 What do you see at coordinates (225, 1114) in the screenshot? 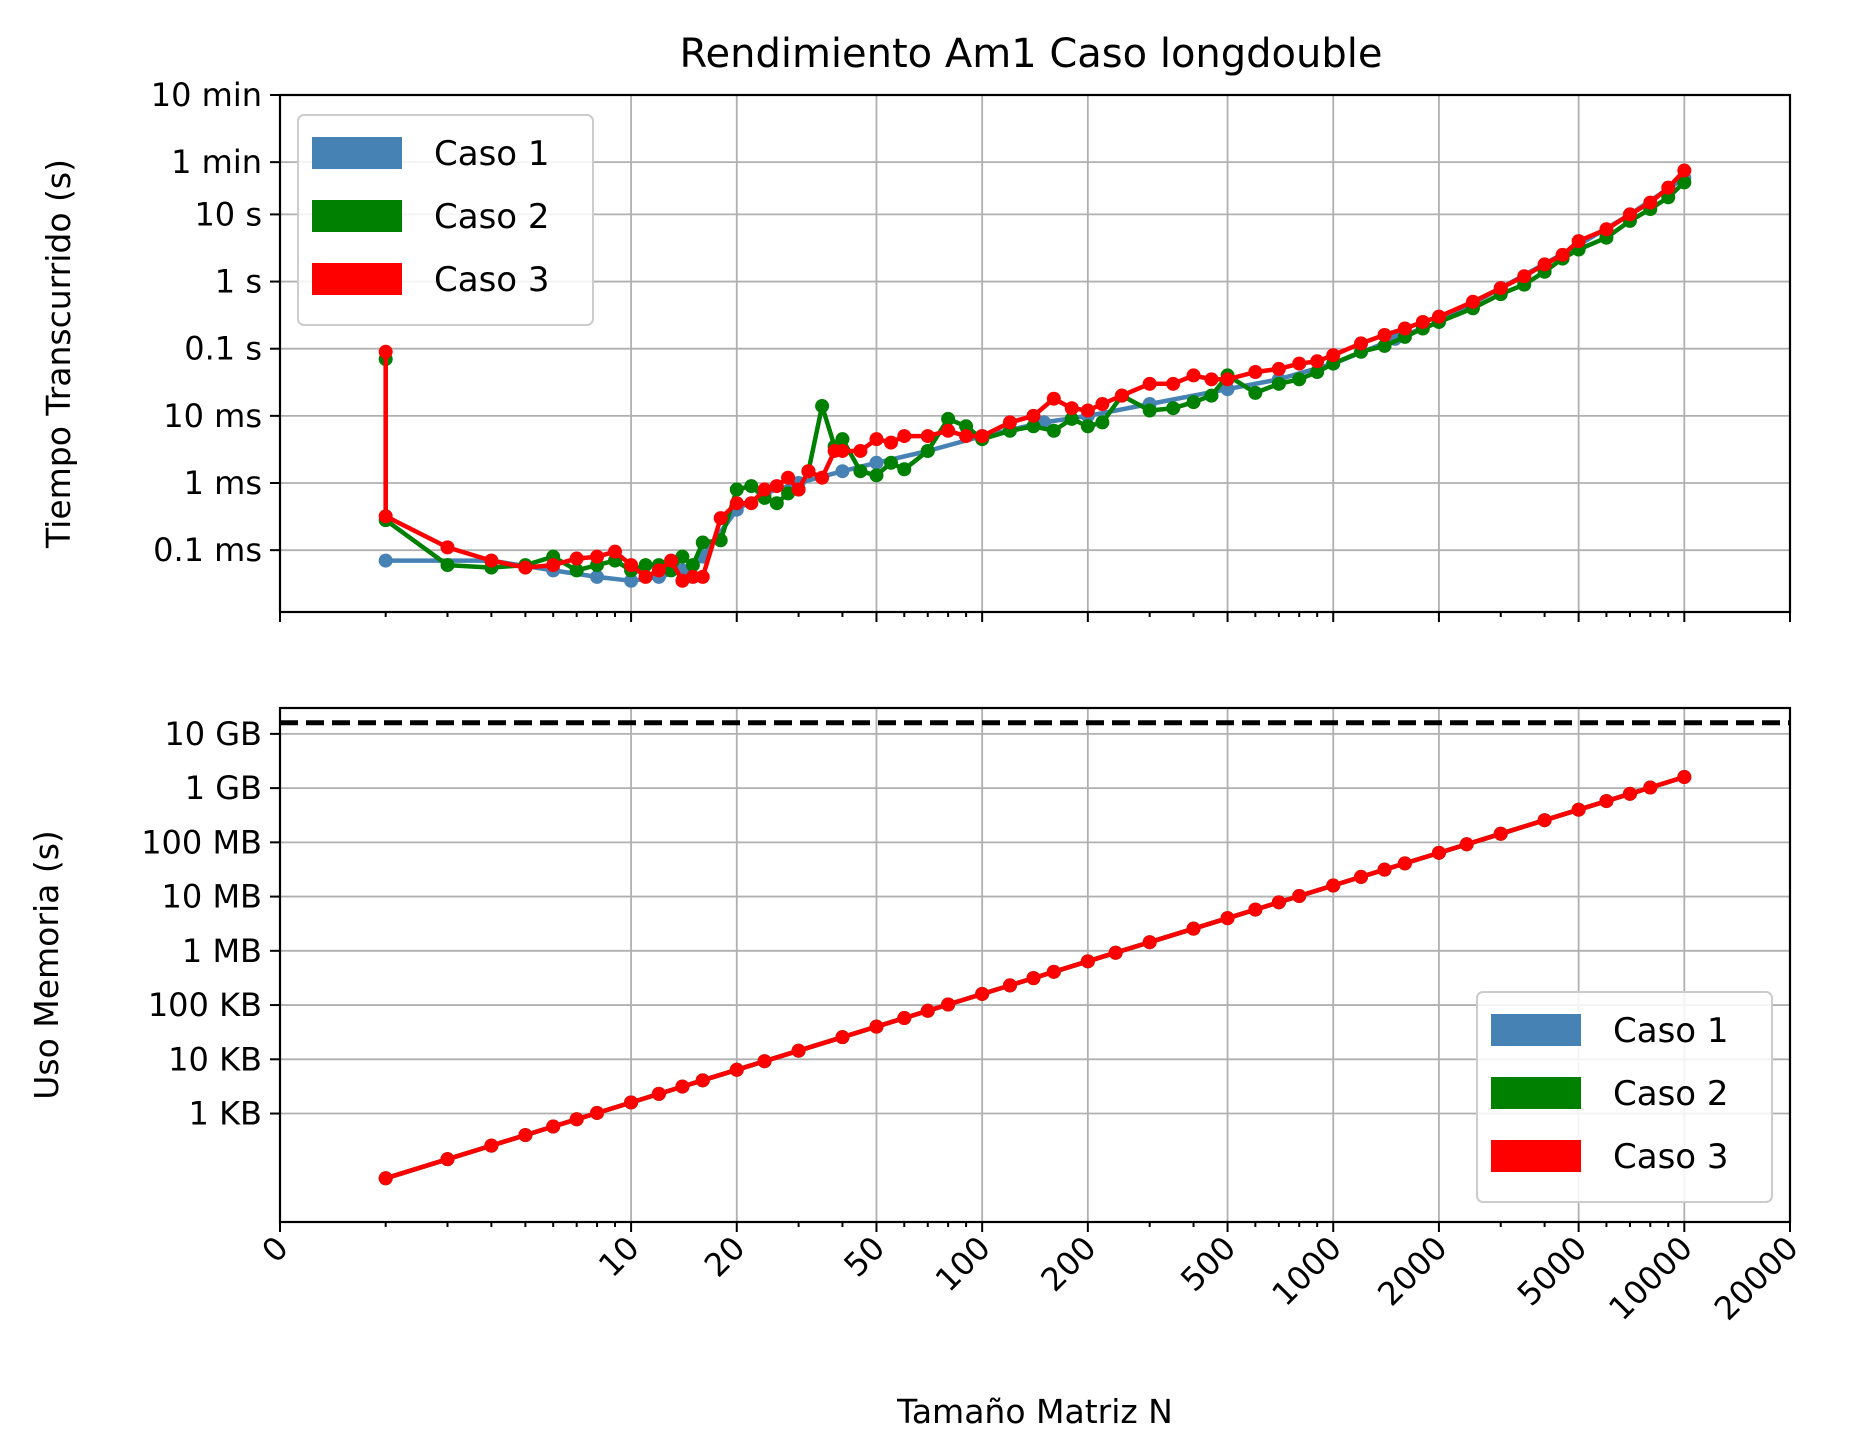
I see `bottom-ytick-label-1-kb: 1 KB` at bounding box center [225, 1114].